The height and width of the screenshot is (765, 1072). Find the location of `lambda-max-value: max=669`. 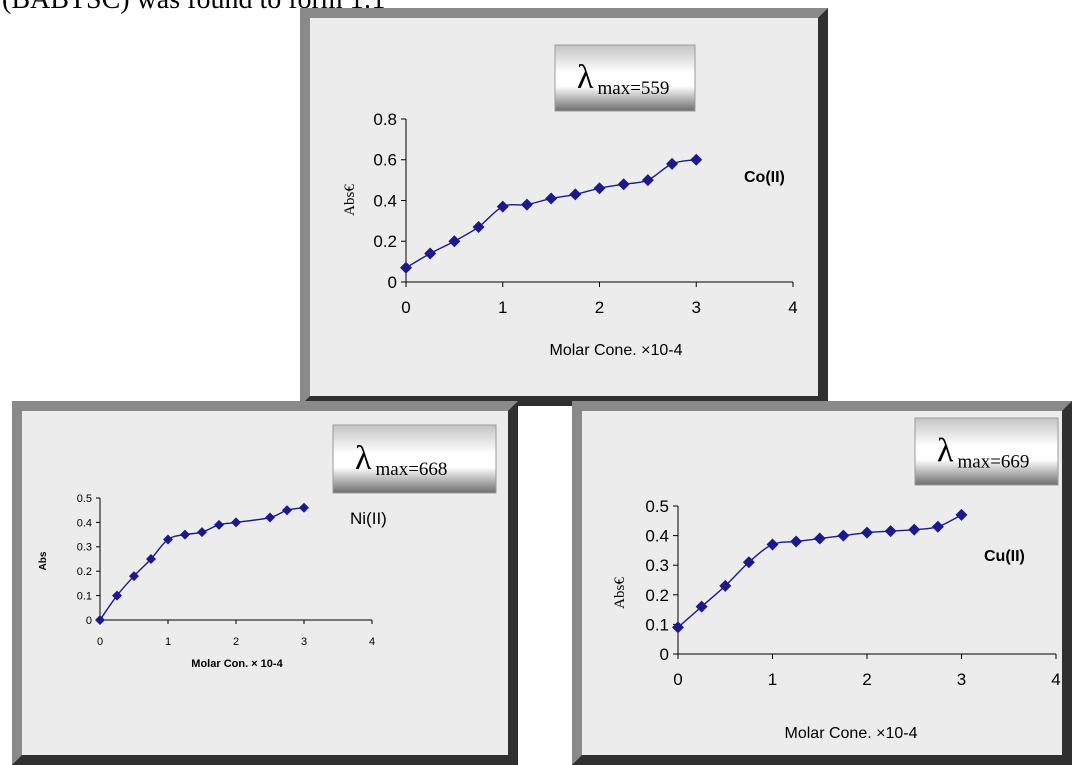

lambda-max-value: max=669 is located at coordinates (994, 462).